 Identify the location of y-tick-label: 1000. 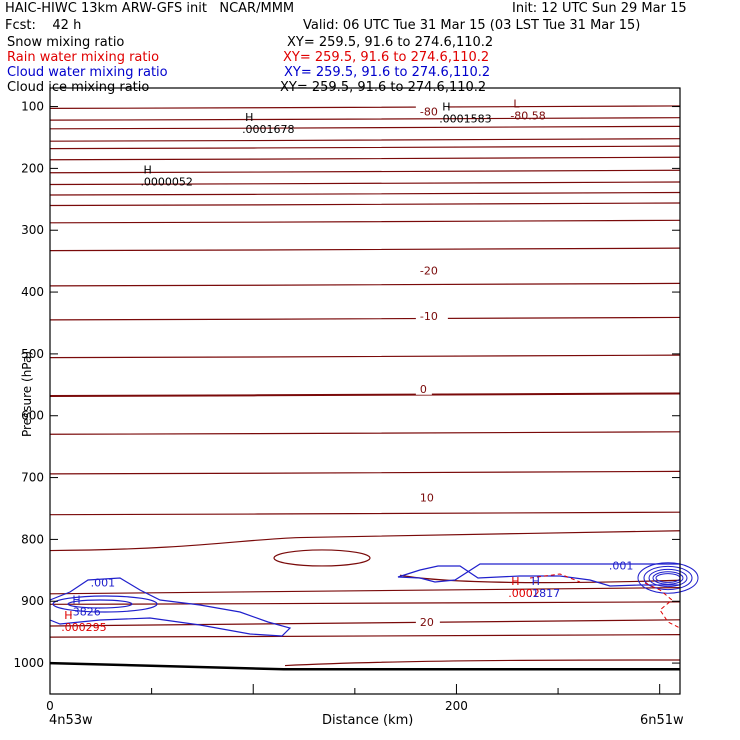
(28, 663).